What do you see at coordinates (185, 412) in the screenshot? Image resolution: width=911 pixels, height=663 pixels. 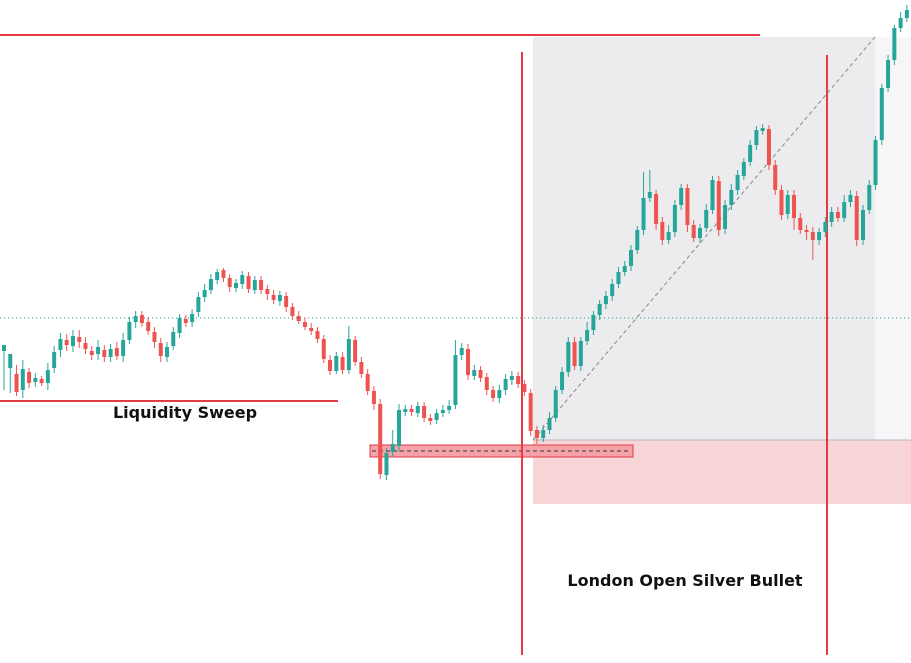 I see `liquidity-sweep-label: Liquidity Sweep` at bounding box center [185, 412].